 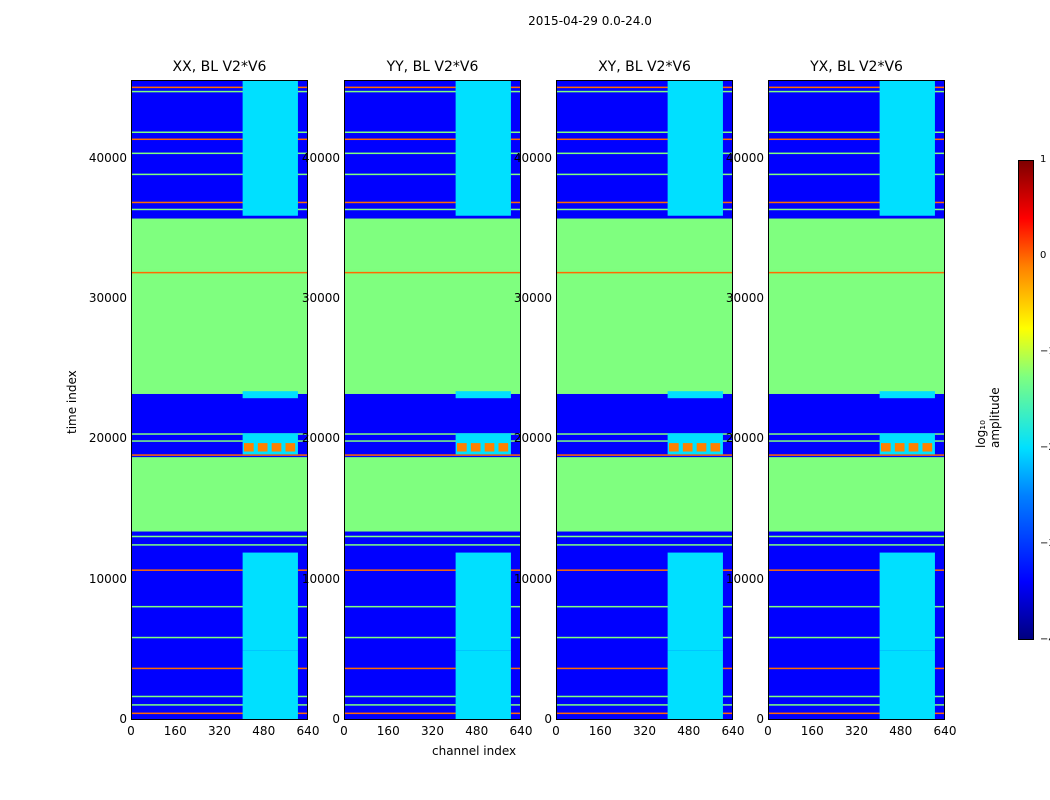 I want to click on x-tick-label: 0, so click(x=768, y=731).